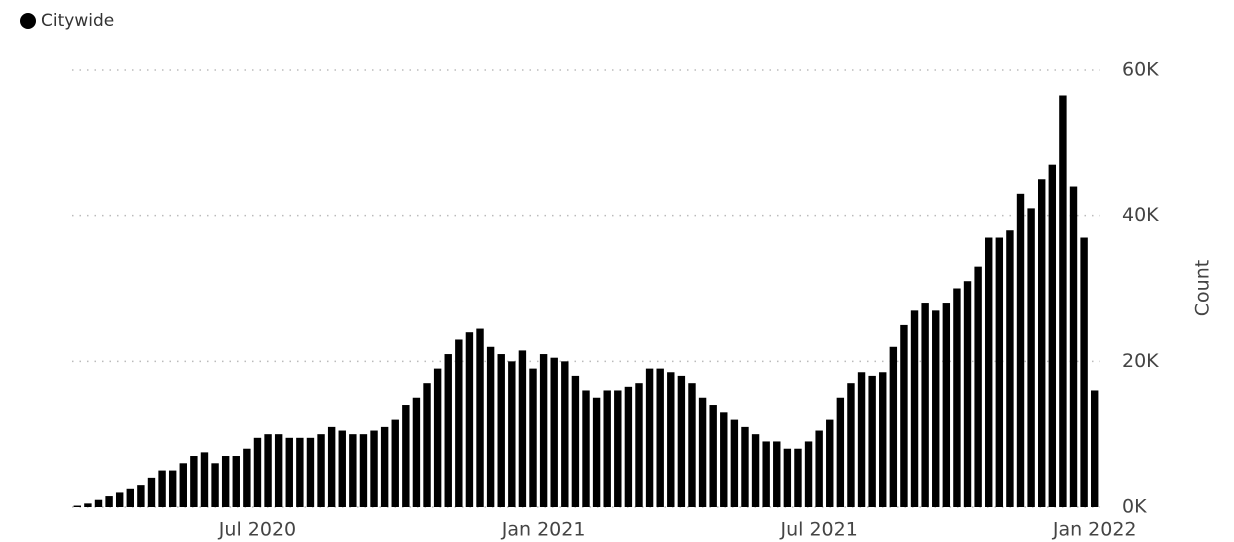 Image resolution: width=1234 pixels, height=542 pixels. What do you see at coordinates (257, 530) in the screenshot?
I see `x-tick-label: Jul 2020` at bounding box center [257, 530].